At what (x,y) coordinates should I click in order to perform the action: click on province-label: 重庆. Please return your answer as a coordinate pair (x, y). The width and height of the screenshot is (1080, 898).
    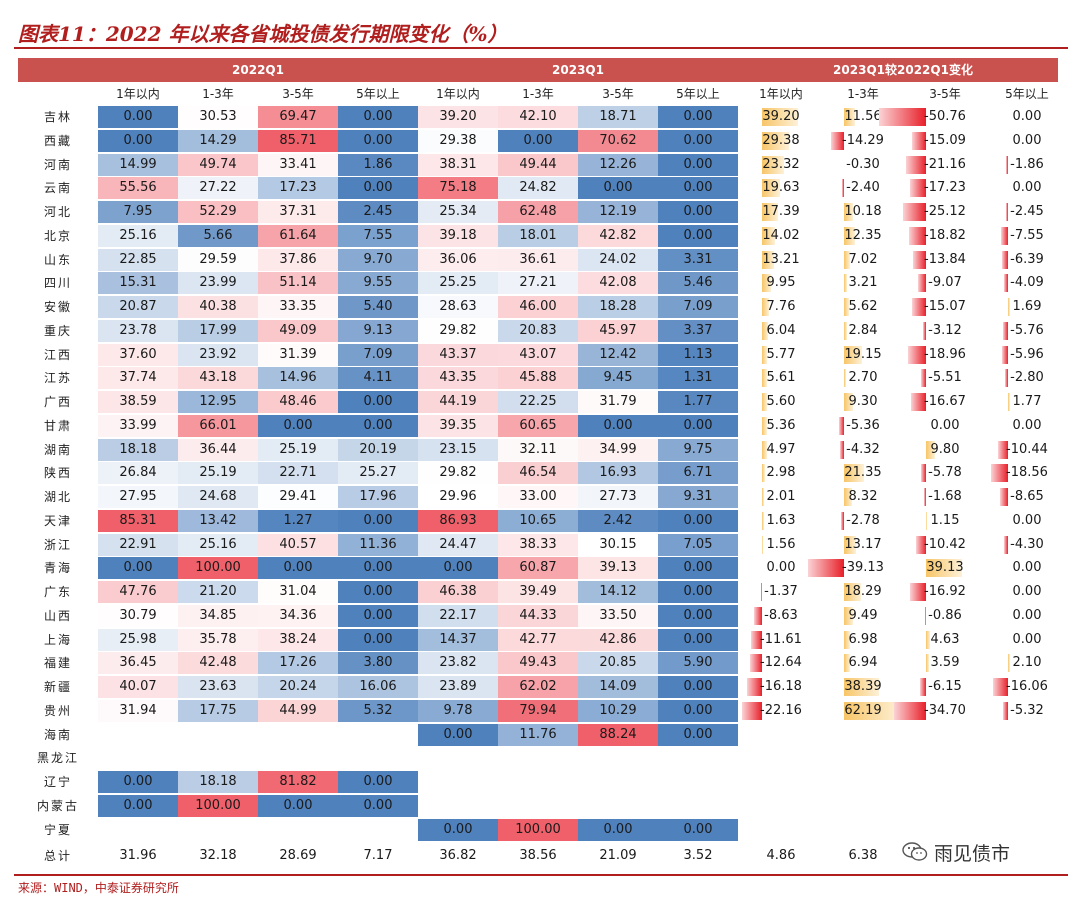
    Looking at the image, I should click on (57, 330).